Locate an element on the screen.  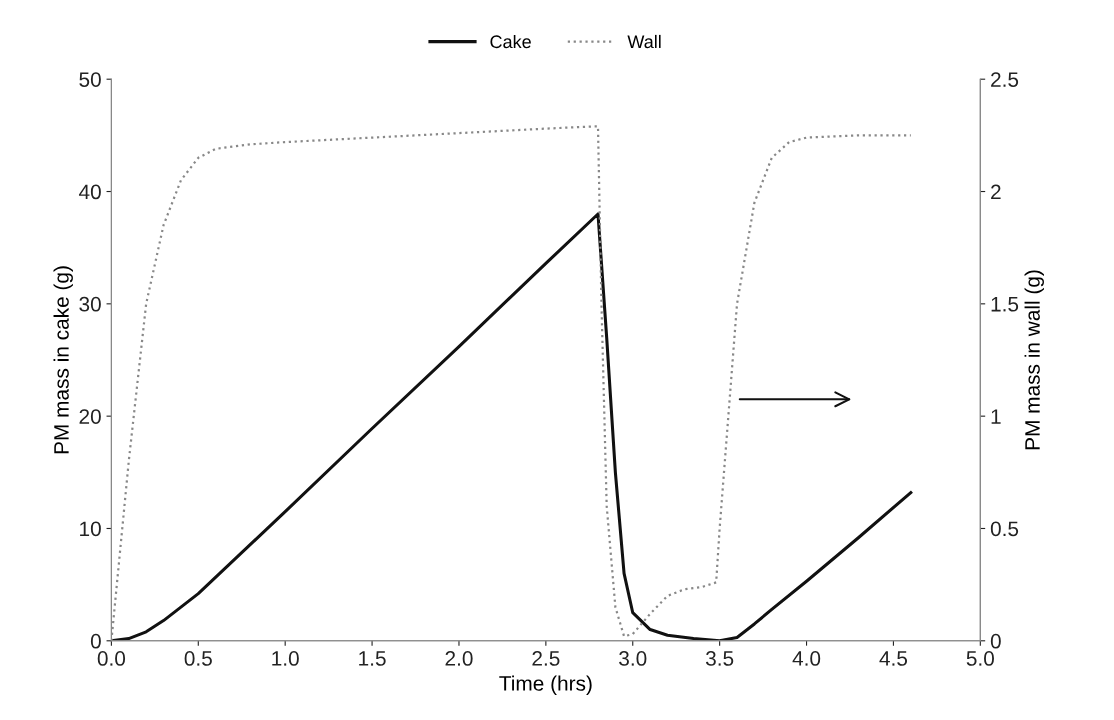
x-tick-label: 3.5 is located at coordinates (719, 658).